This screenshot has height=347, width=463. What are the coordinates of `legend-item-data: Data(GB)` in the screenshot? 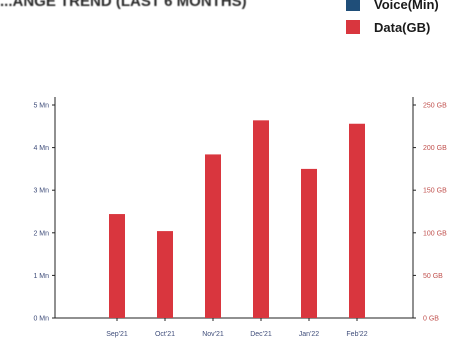 It's located at (392, 27).